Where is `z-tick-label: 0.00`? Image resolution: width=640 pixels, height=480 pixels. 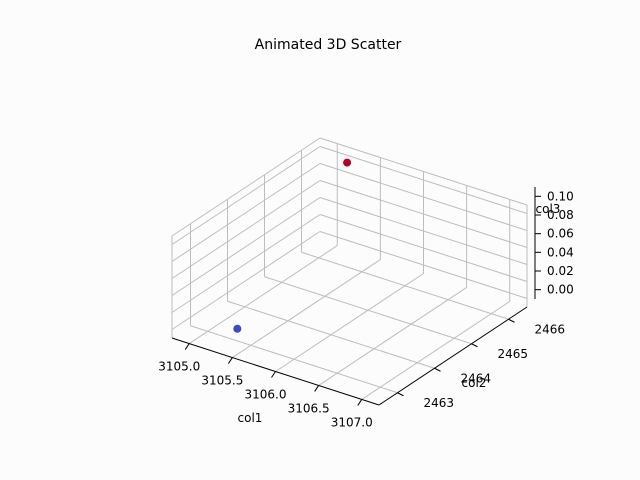
z-tick-label: 0.00 is located at coordinates (560, 290).